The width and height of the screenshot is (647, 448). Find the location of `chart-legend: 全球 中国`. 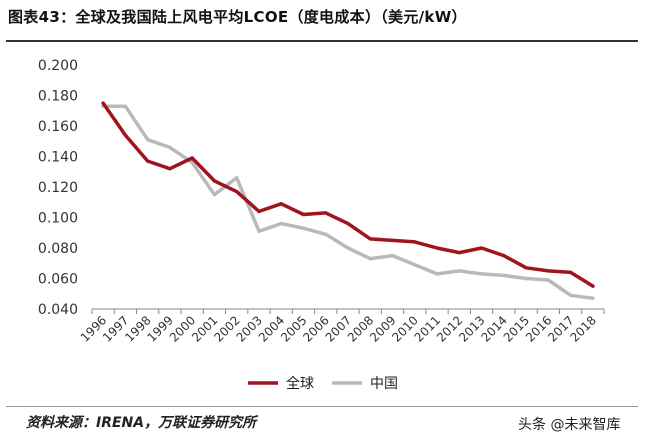

chart-legend: 全球 中国 is located at coordinates (323, 383).